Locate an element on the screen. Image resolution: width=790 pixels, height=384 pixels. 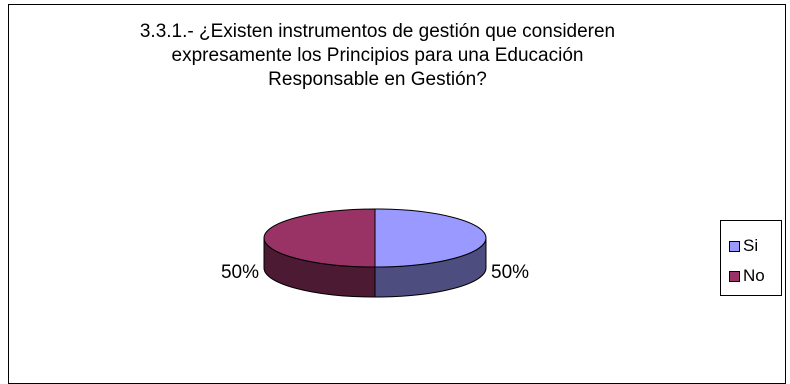
pie-chart: 50% 50% is located at coordinates (375, 253).